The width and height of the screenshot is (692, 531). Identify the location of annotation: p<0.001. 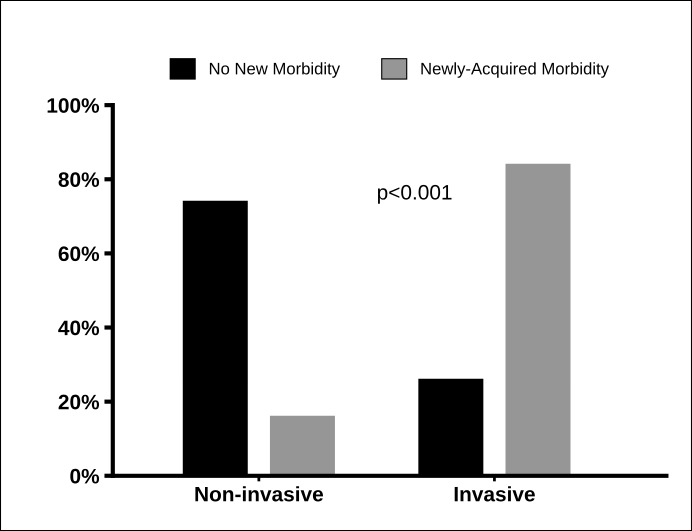
(415, 194).